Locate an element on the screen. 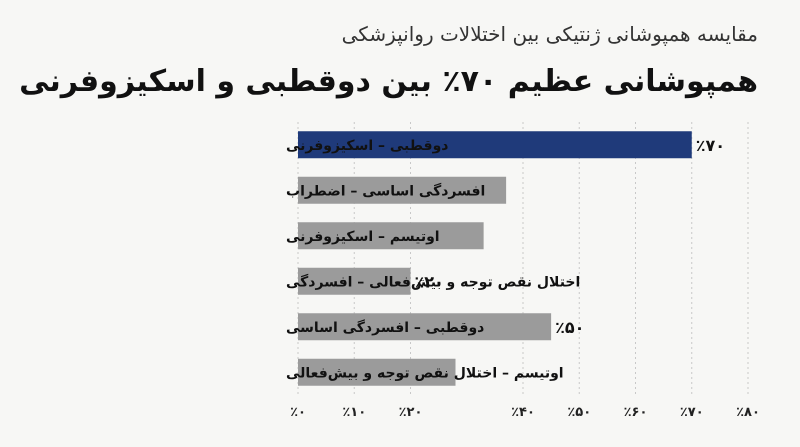 The image size is (800, 447). category-label: اختلال نقص توجه و بیش‌فعالی – افسردگی is located at coordinates (433, 281).